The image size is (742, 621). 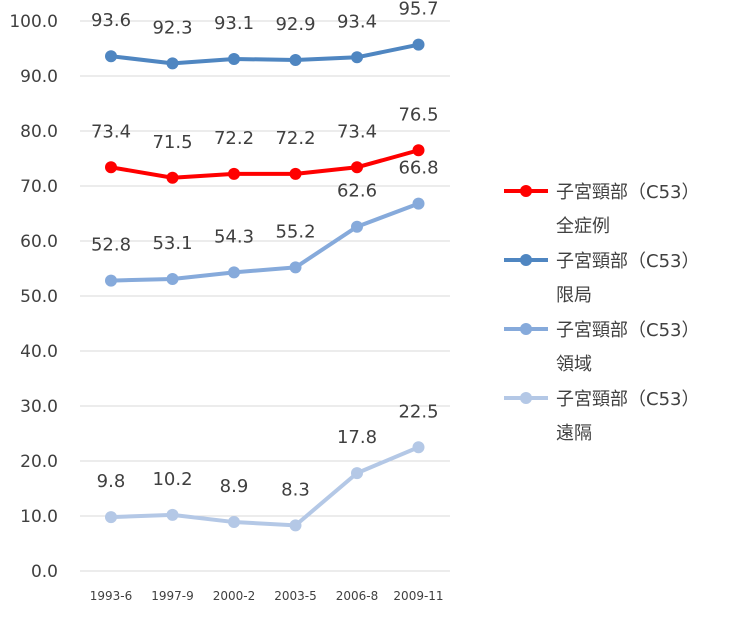 I want to click on y-tick-label: 60.0, so click(x=39, y=242).